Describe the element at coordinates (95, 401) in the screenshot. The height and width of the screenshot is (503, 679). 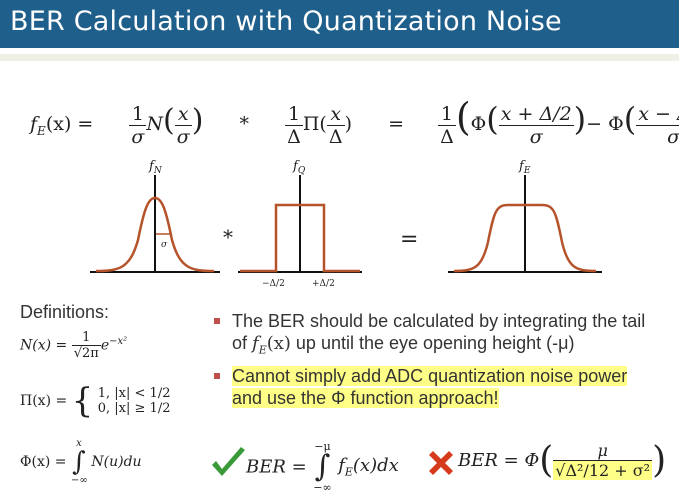
I see `def-pi: Π(x) = { 1, |x| < 1/2 0, |x| ≥ 1/2` at that location.